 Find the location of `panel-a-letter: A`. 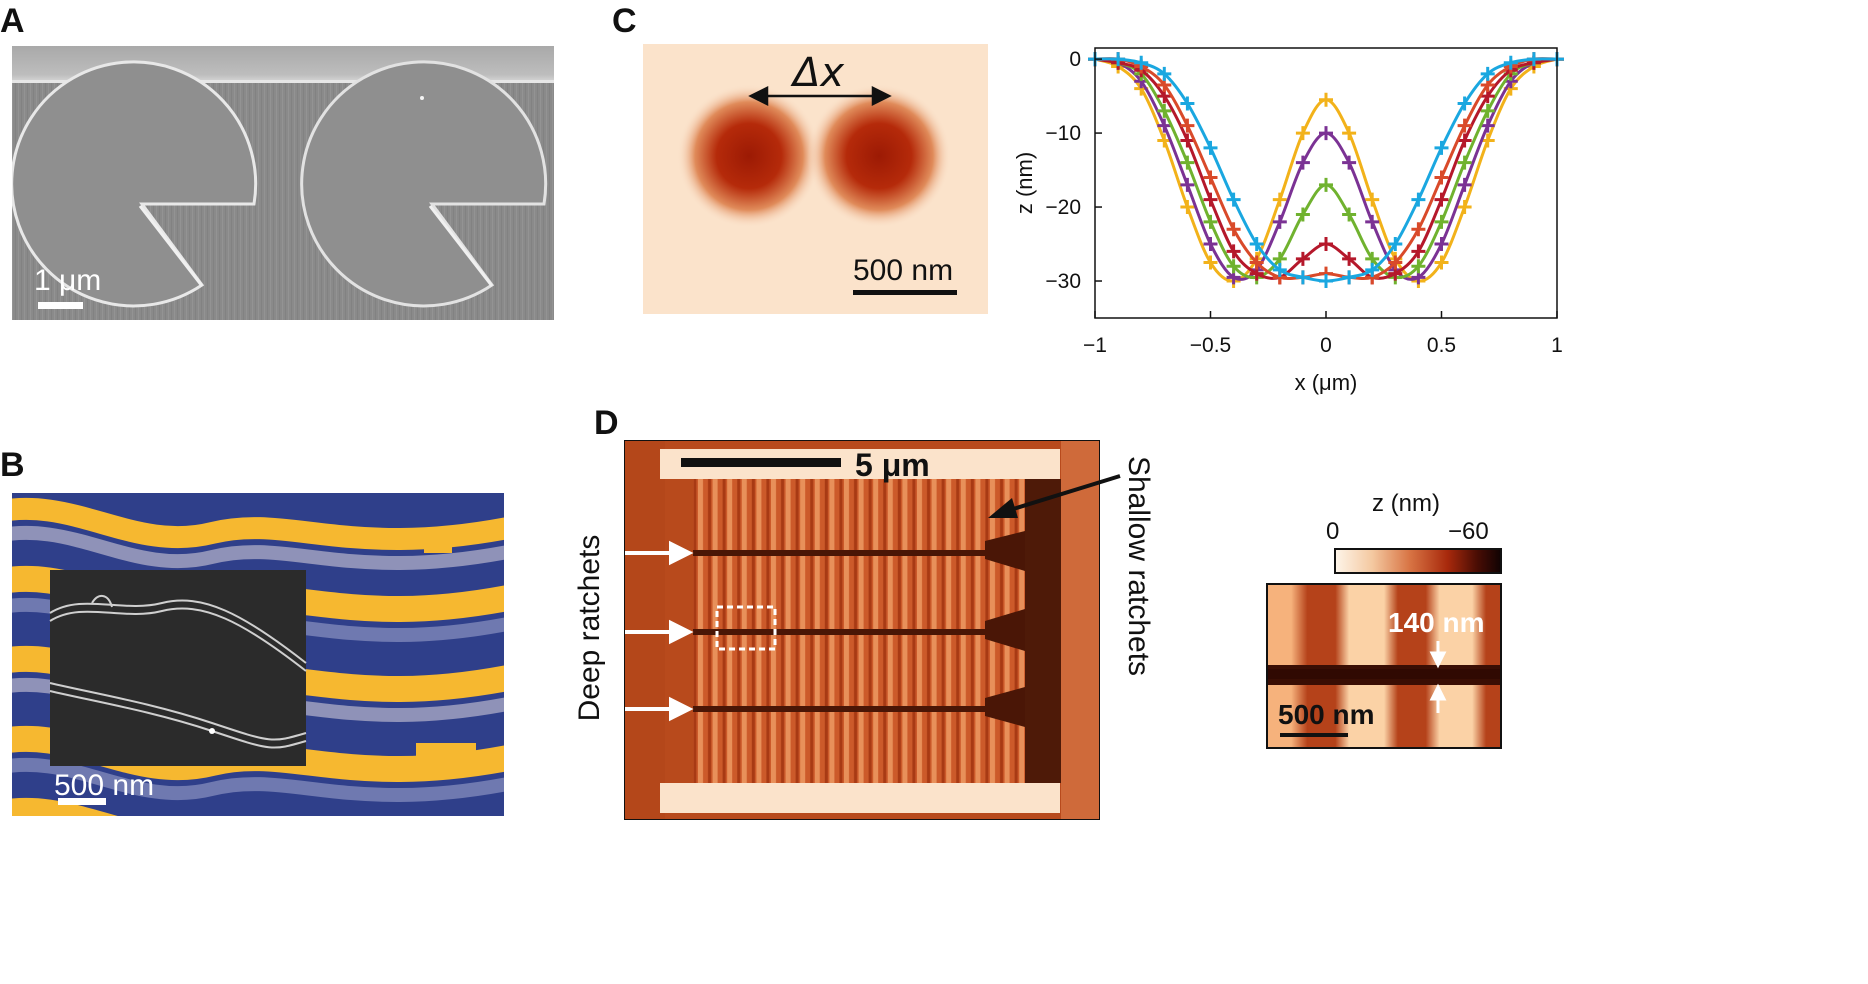

panel-a-letter: A is located at coordinates (12, 21).